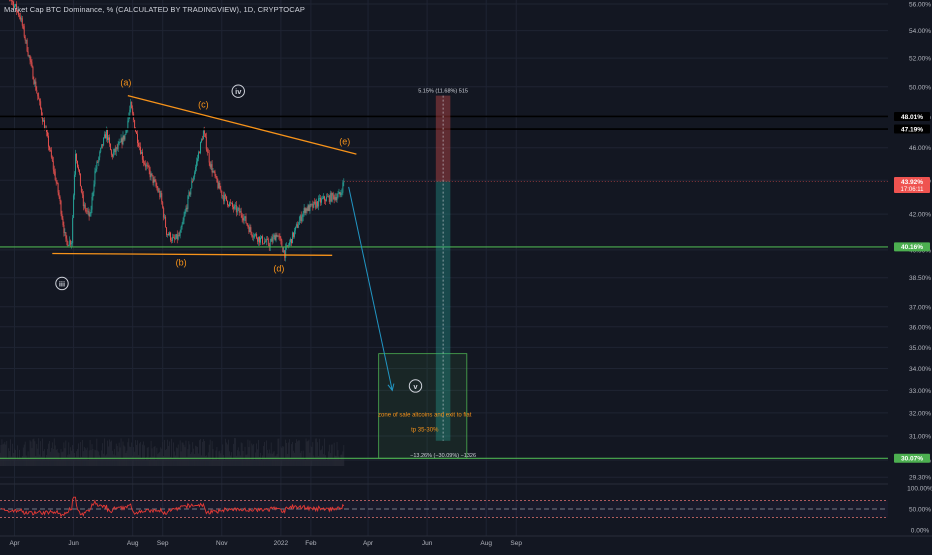  What do you see at coordinates (125, 82) in the screenshot?
I see `wave-label: (a)` at bounding box center [125, 82].